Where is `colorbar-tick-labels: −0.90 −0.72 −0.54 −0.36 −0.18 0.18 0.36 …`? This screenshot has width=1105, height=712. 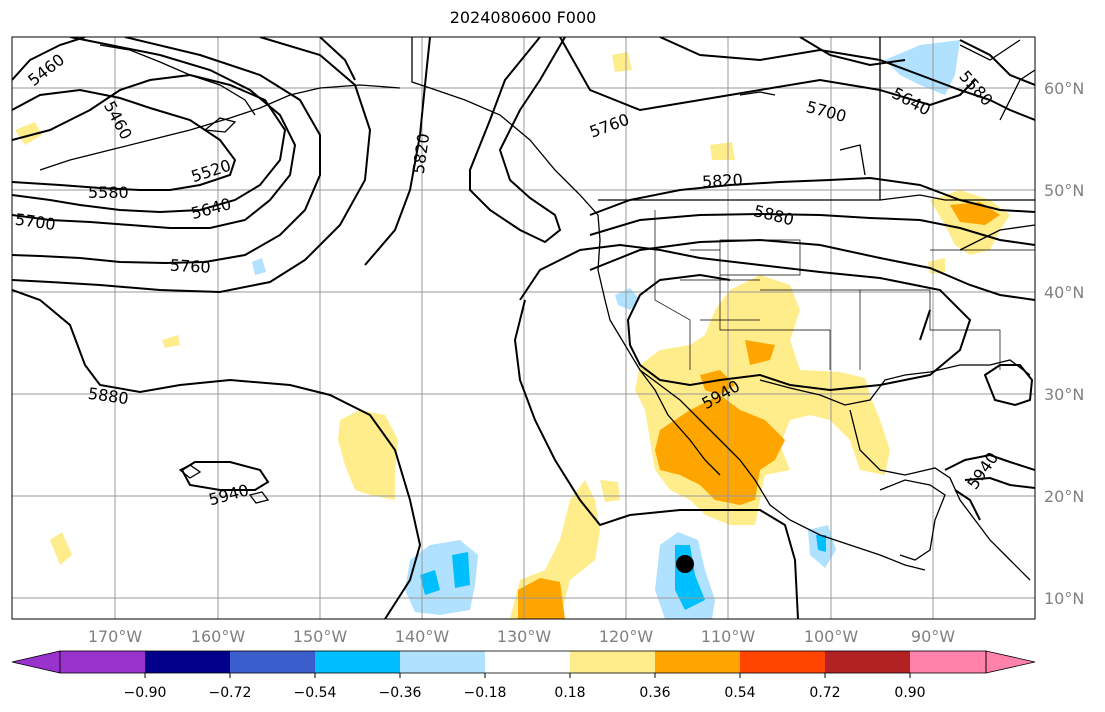 colorbar-tick-labels: −0.90 −0.72 −0.54 −0.36 −0.18 0.18 0.36 … is located at coordinates (525, 693).